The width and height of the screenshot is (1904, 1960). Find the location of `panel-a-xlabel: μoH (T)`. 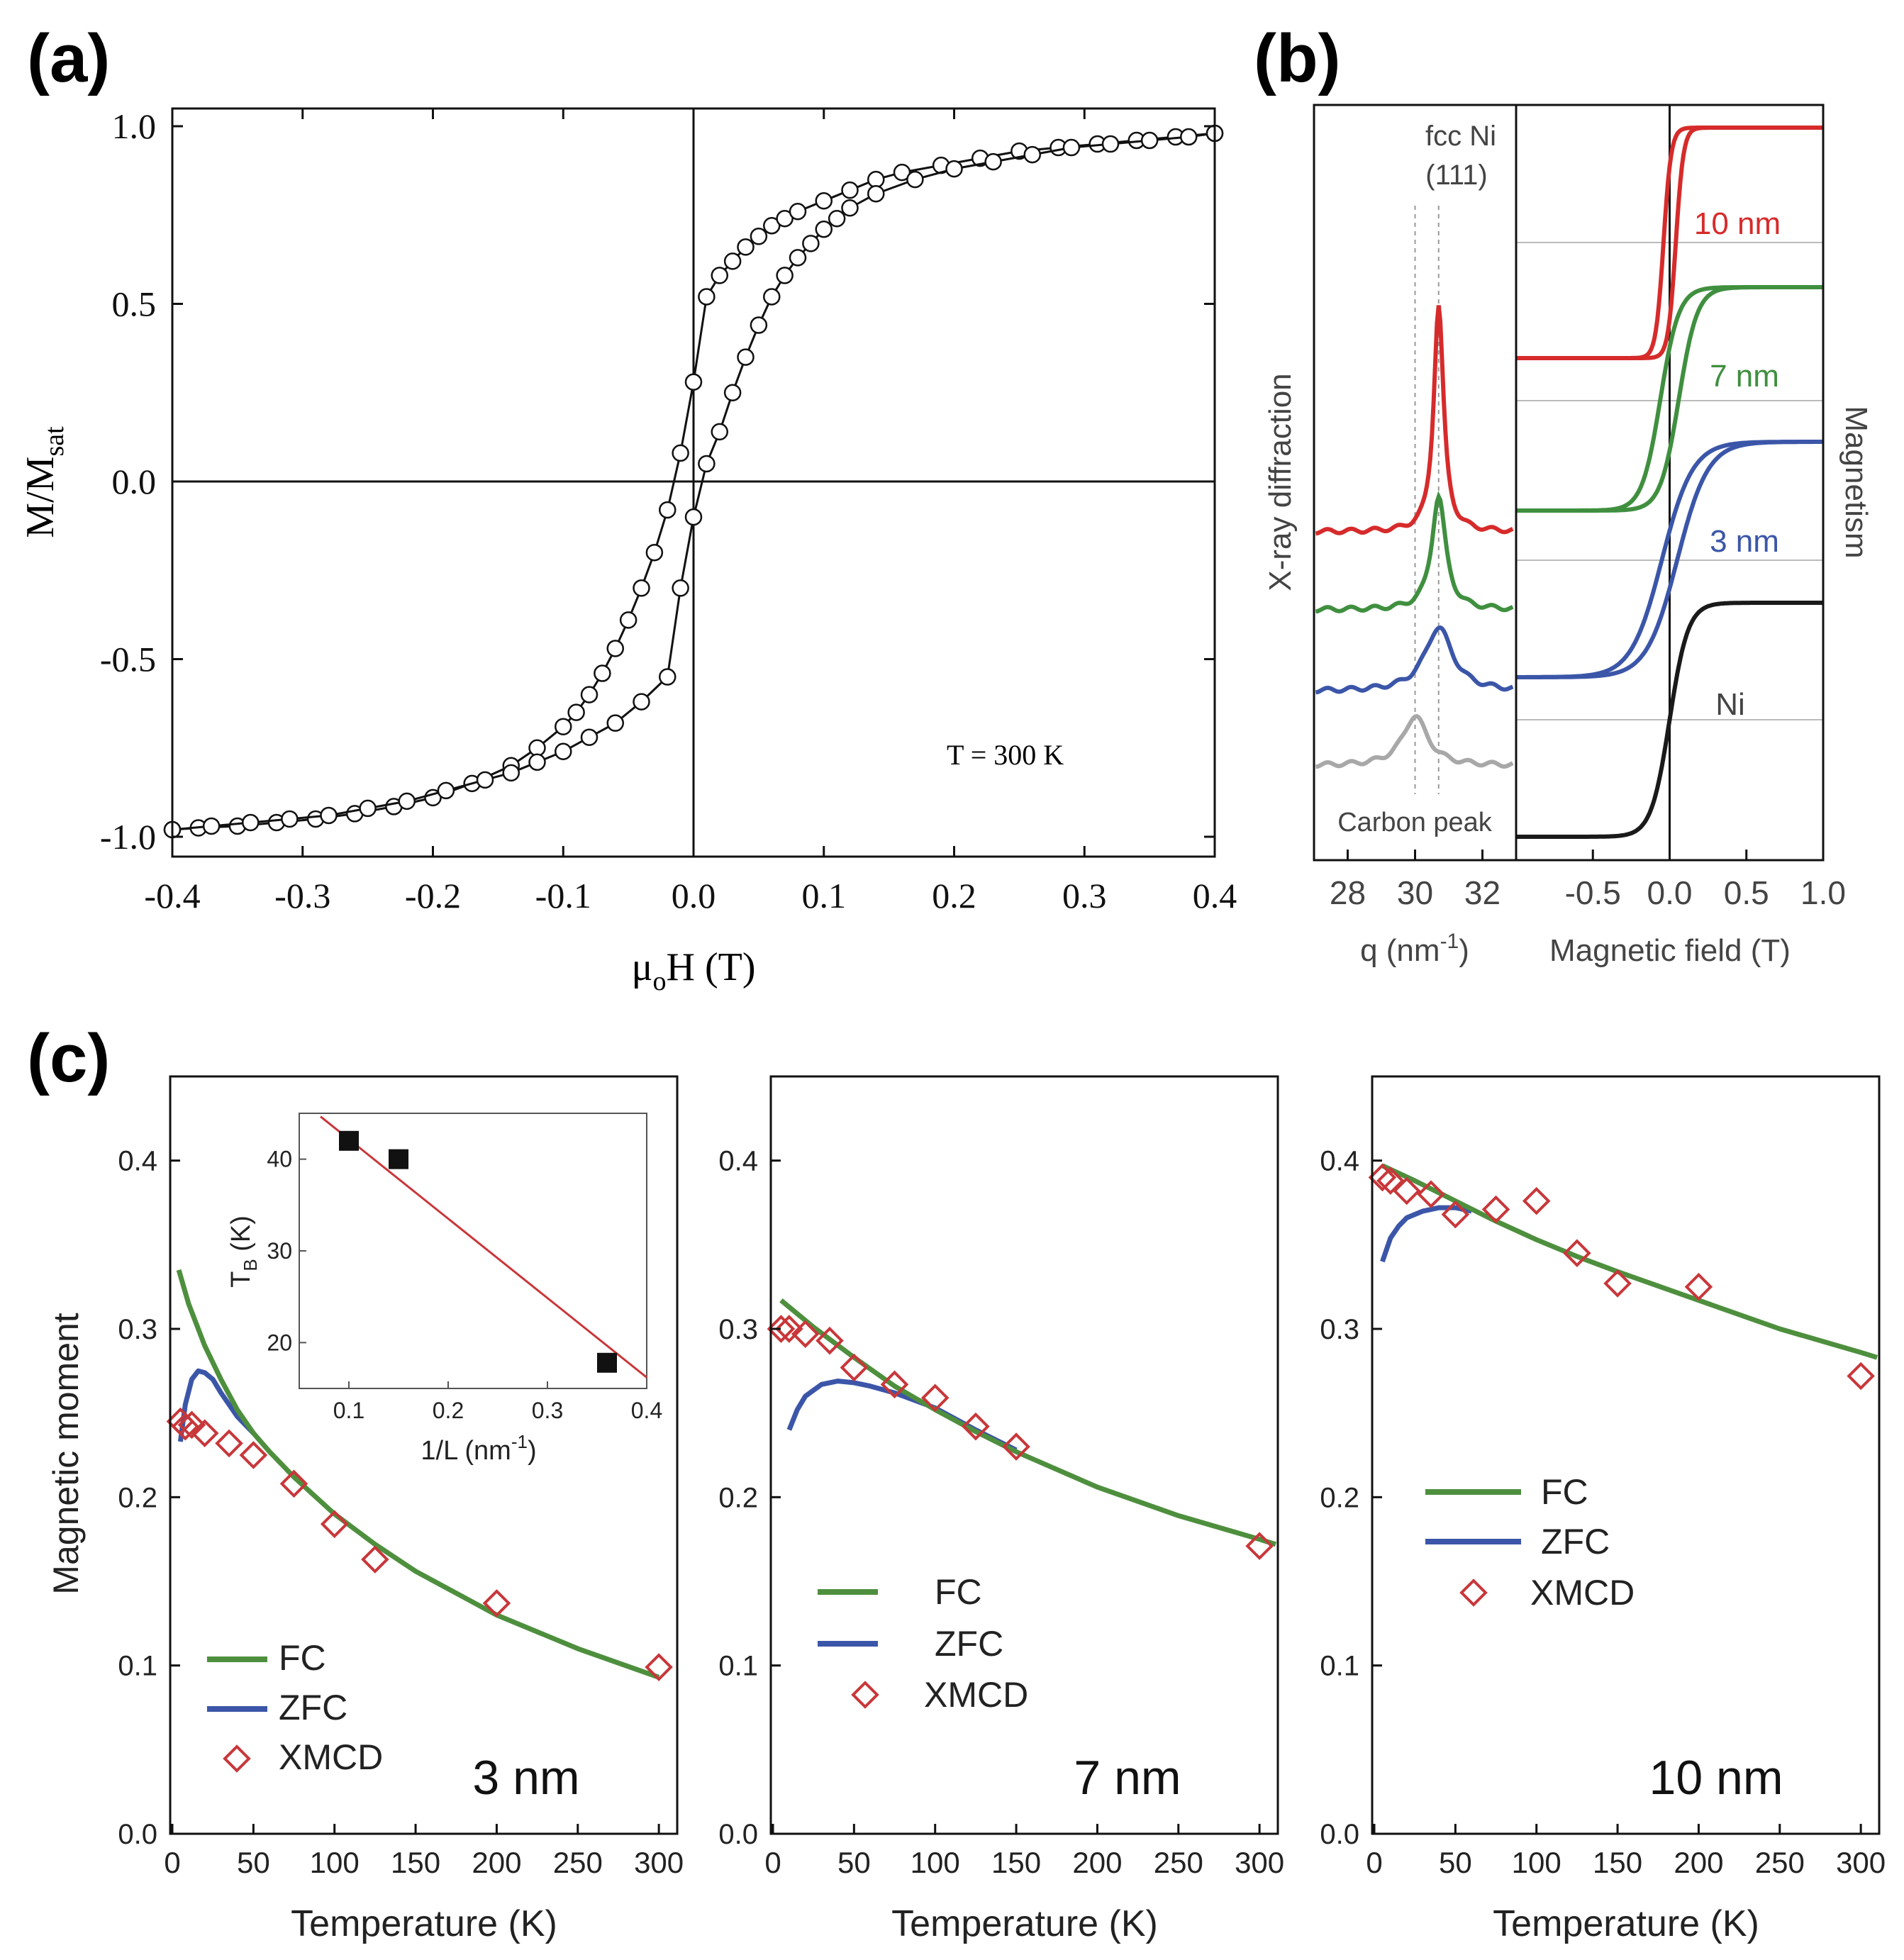

panel-a-xlabel: μoH (T) is located at coordinates (694, 970).